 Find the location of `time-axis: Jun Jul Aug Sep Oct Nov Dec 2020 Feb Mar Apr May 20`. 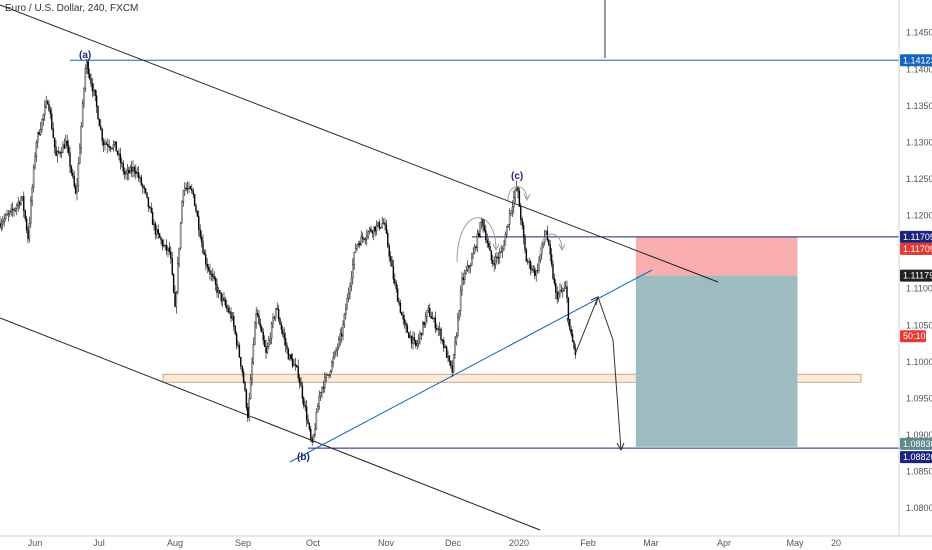

time-axis: Jun Jul Aug Sep Oct Nov Dec 2020 Feb Mar Apr May 20 is located at coordinates (434, 543).